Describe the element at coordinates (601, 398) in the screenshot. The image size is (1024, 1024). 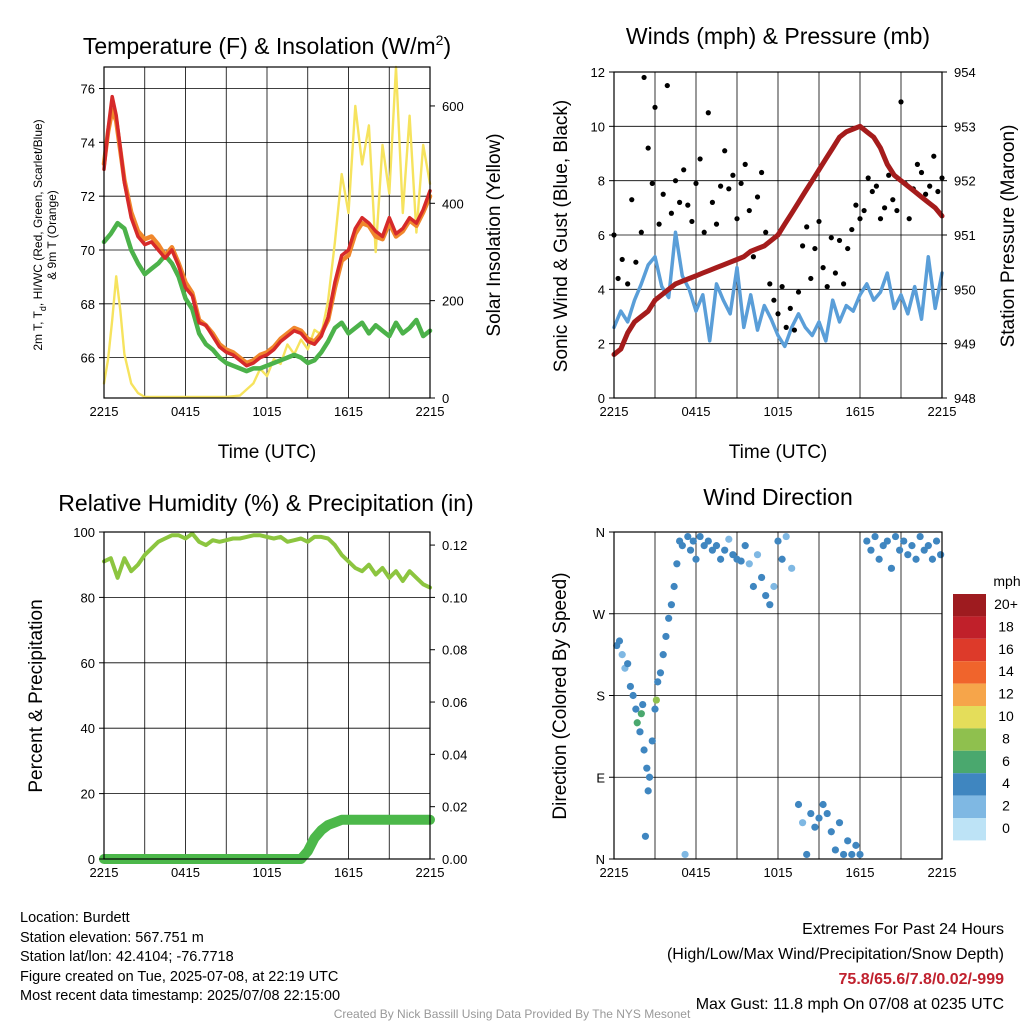
I see `winds-ytick-label: 0` at that location.